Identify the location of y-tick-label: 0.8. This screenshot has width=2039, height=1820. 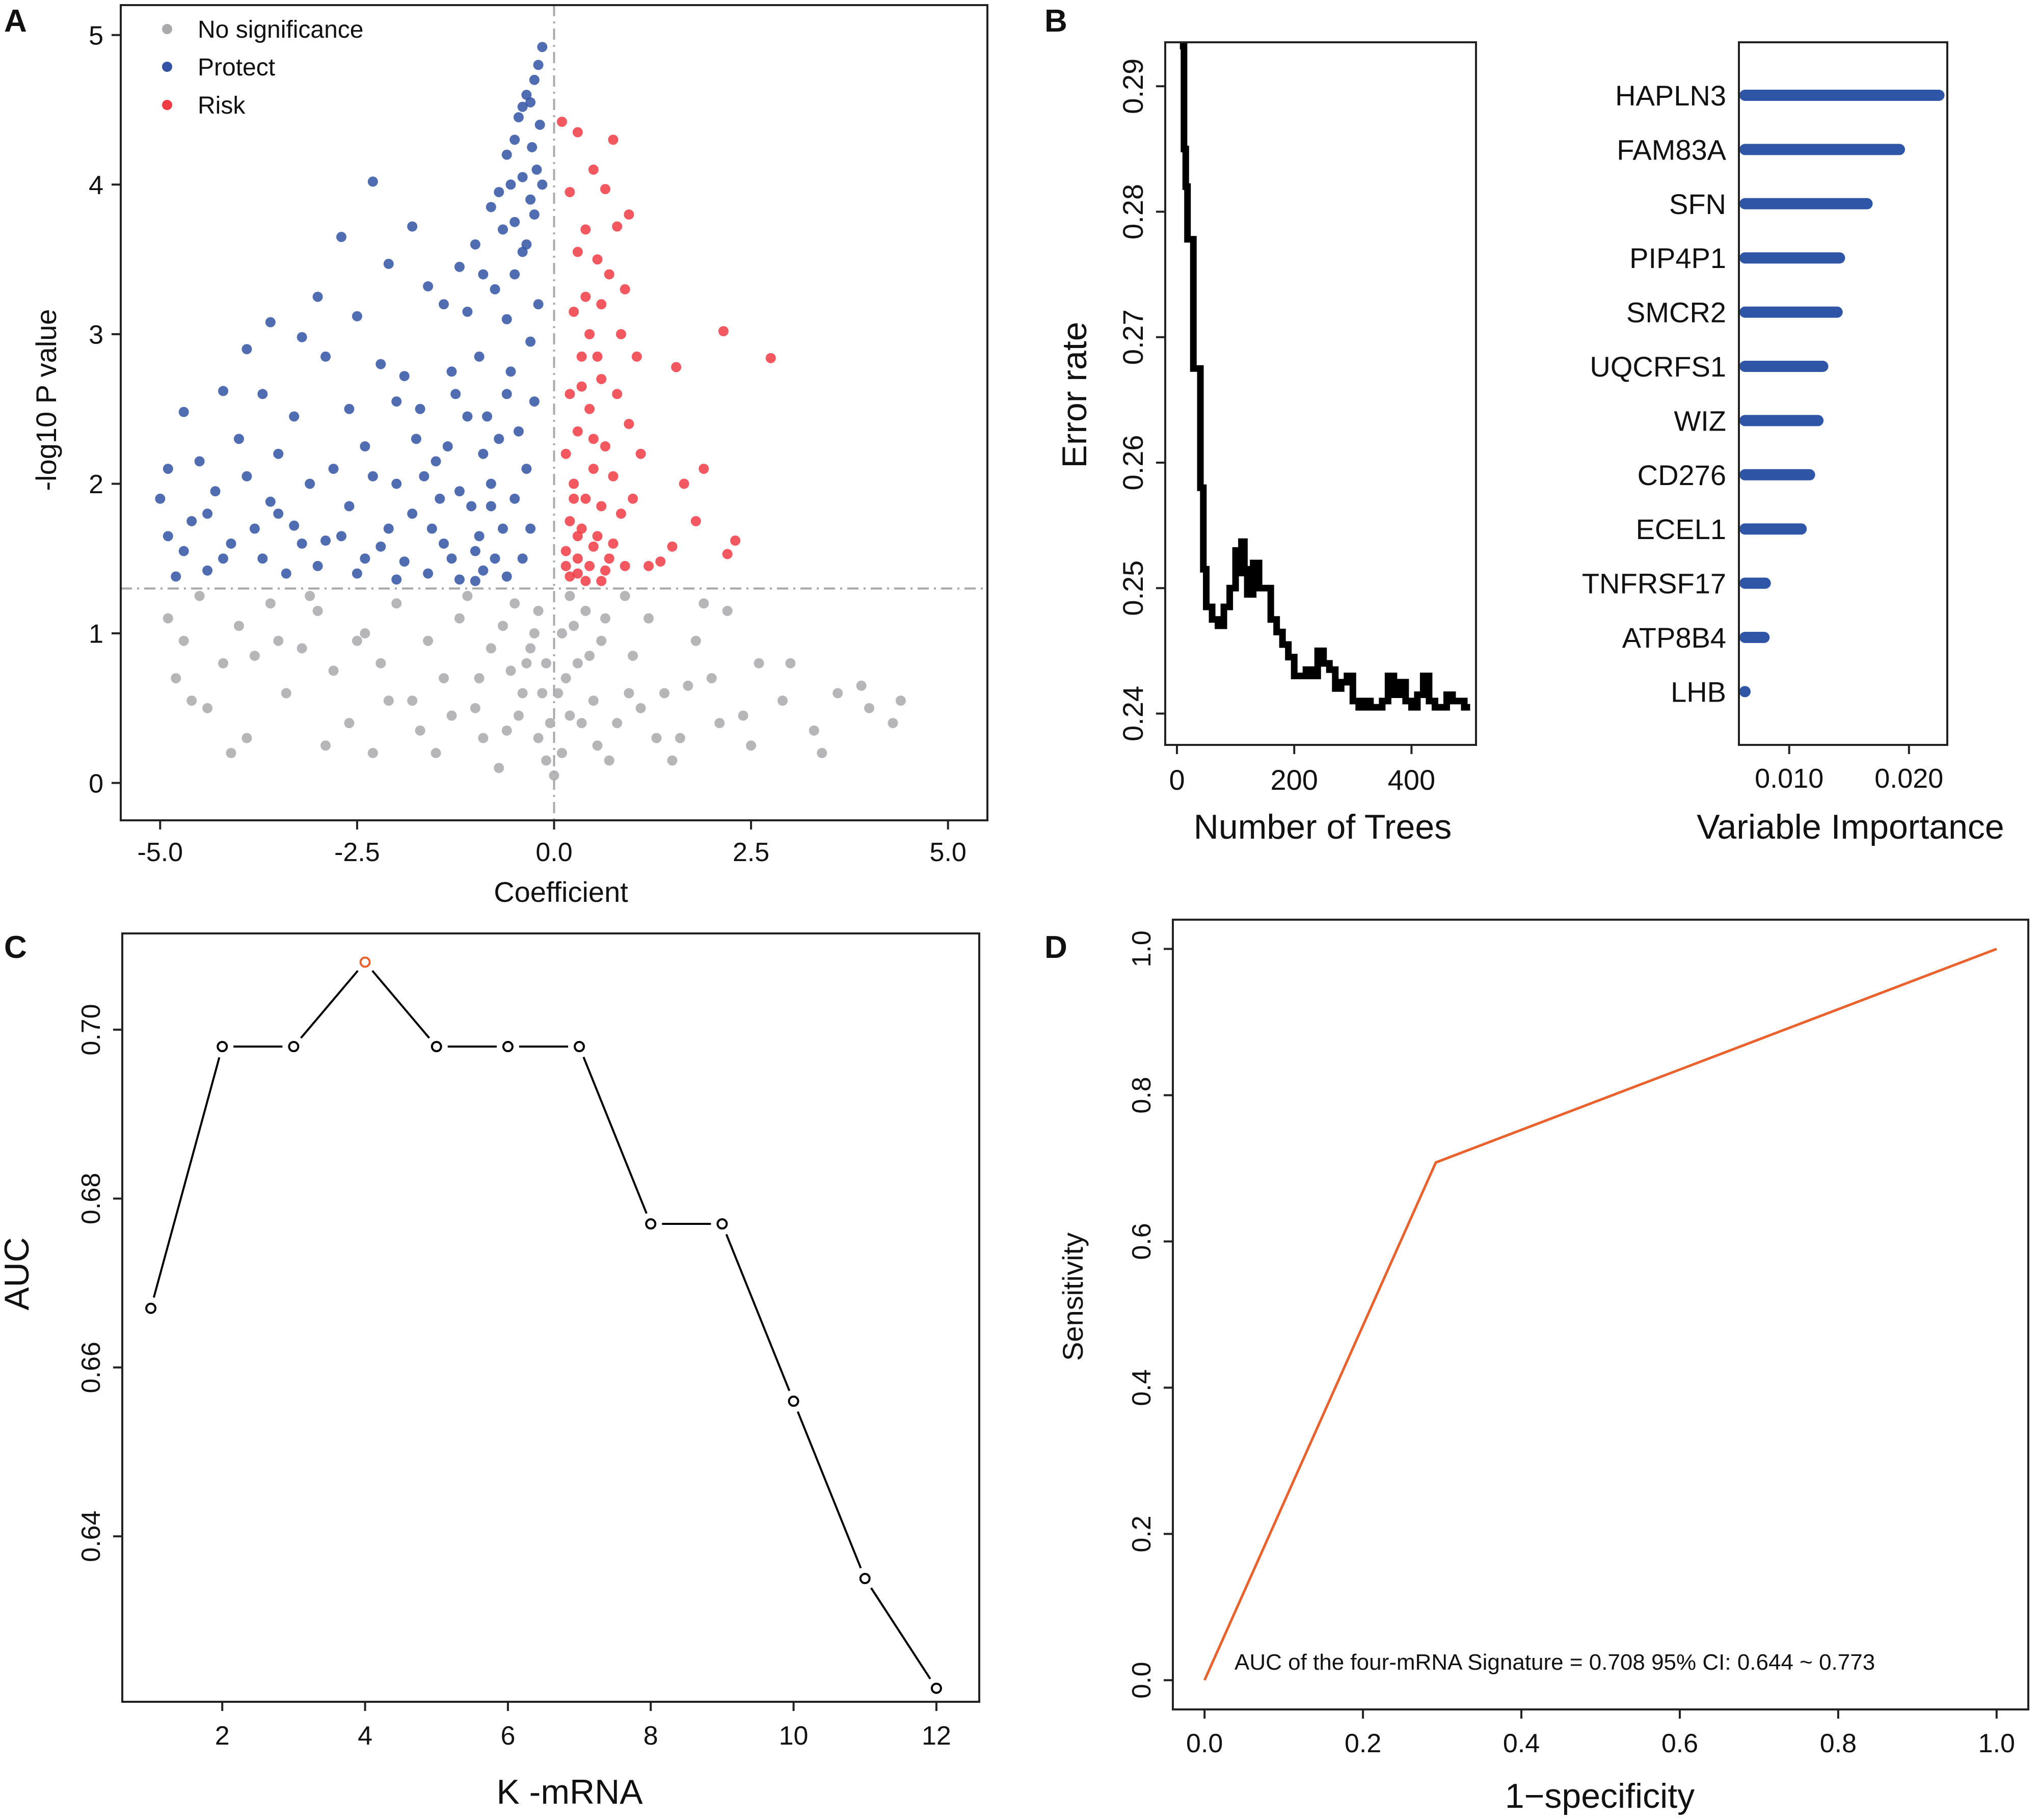
(1142, 1095).